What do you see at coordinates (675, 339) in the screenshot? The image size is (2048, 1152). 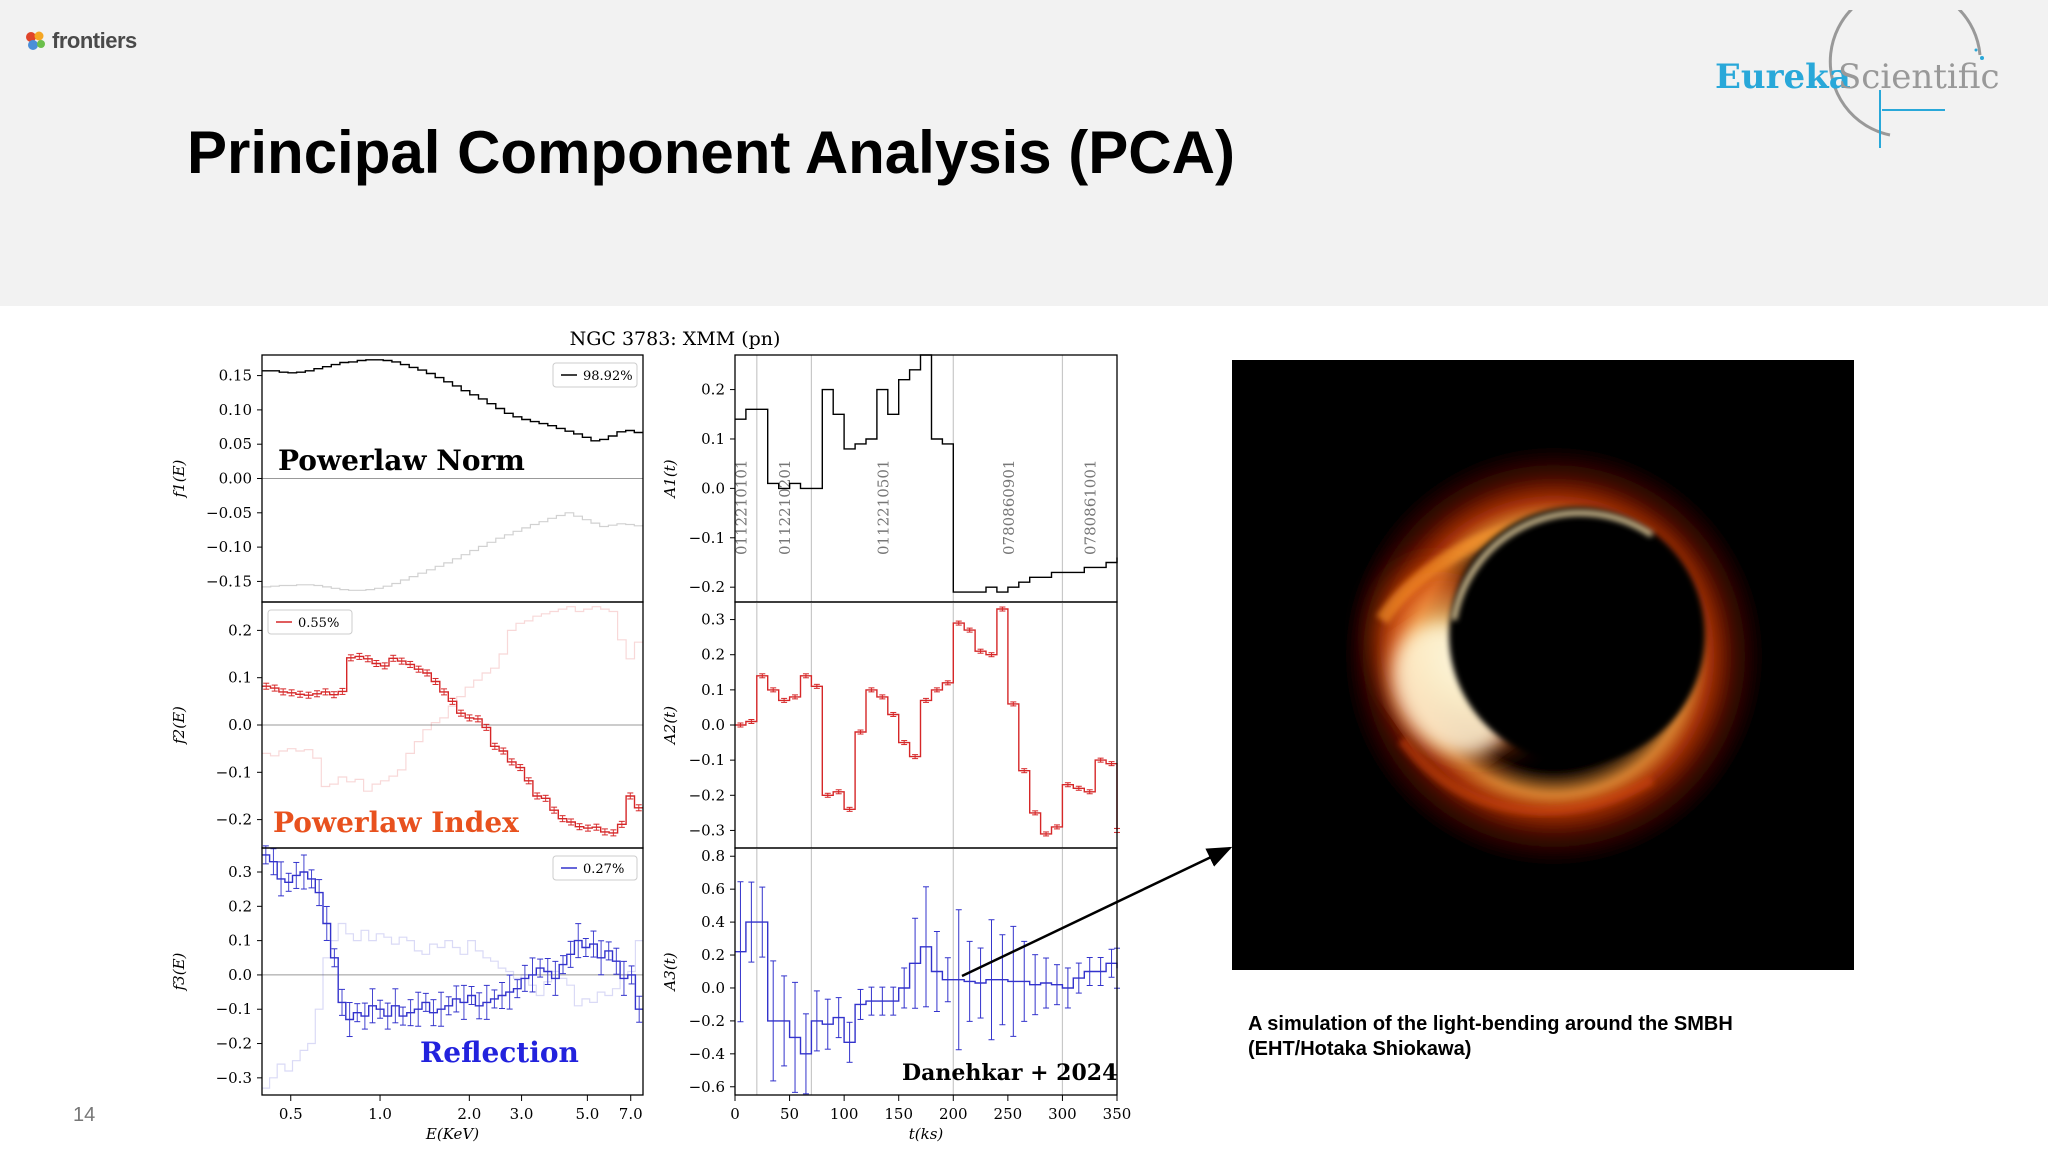 I see `chart-title: NGC 3783: XMM (pn)` at bounding box center [675, 339].